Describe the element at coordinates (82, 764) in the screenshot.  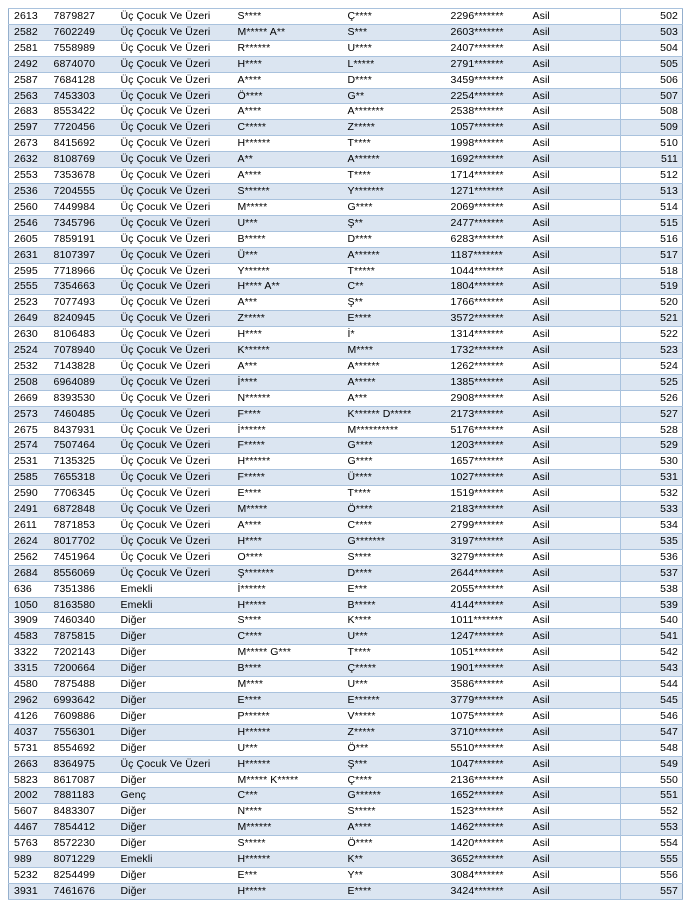
I see `cell-application-no: 8364975` at that location.